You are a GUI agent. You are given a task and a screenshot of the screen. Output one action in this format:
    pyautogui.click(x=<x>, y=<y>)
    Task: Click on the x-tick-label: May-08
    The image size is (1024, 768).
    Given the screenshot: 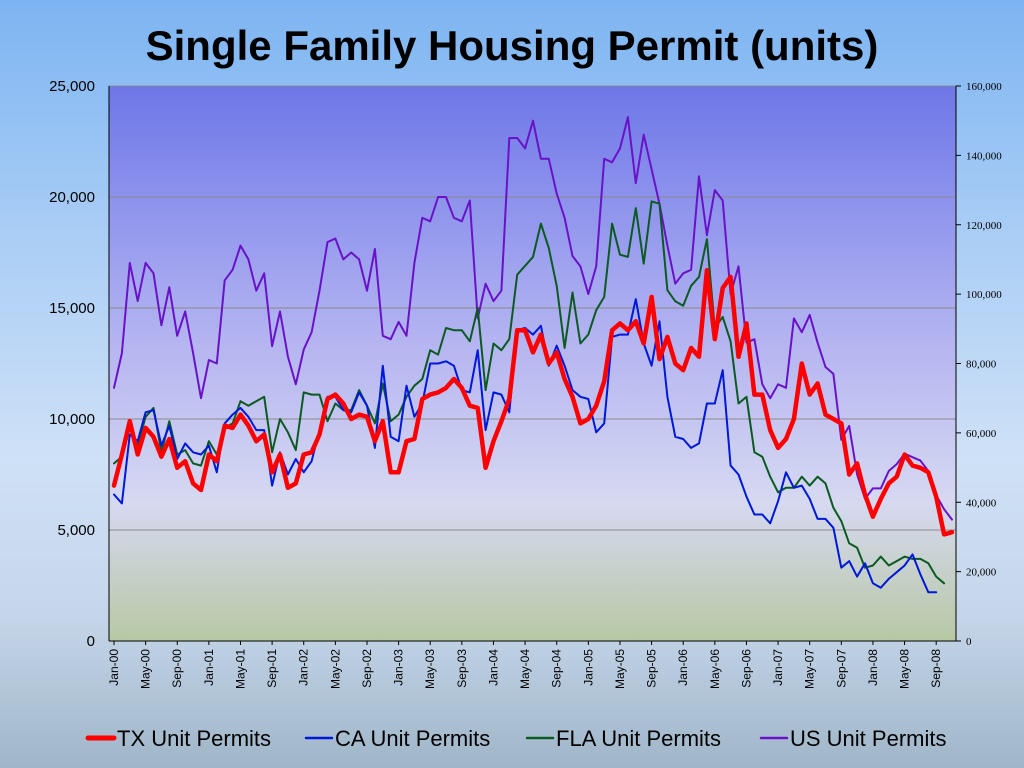 What is the action you would take?
    pyautogui.click(x=905, y=669)
    